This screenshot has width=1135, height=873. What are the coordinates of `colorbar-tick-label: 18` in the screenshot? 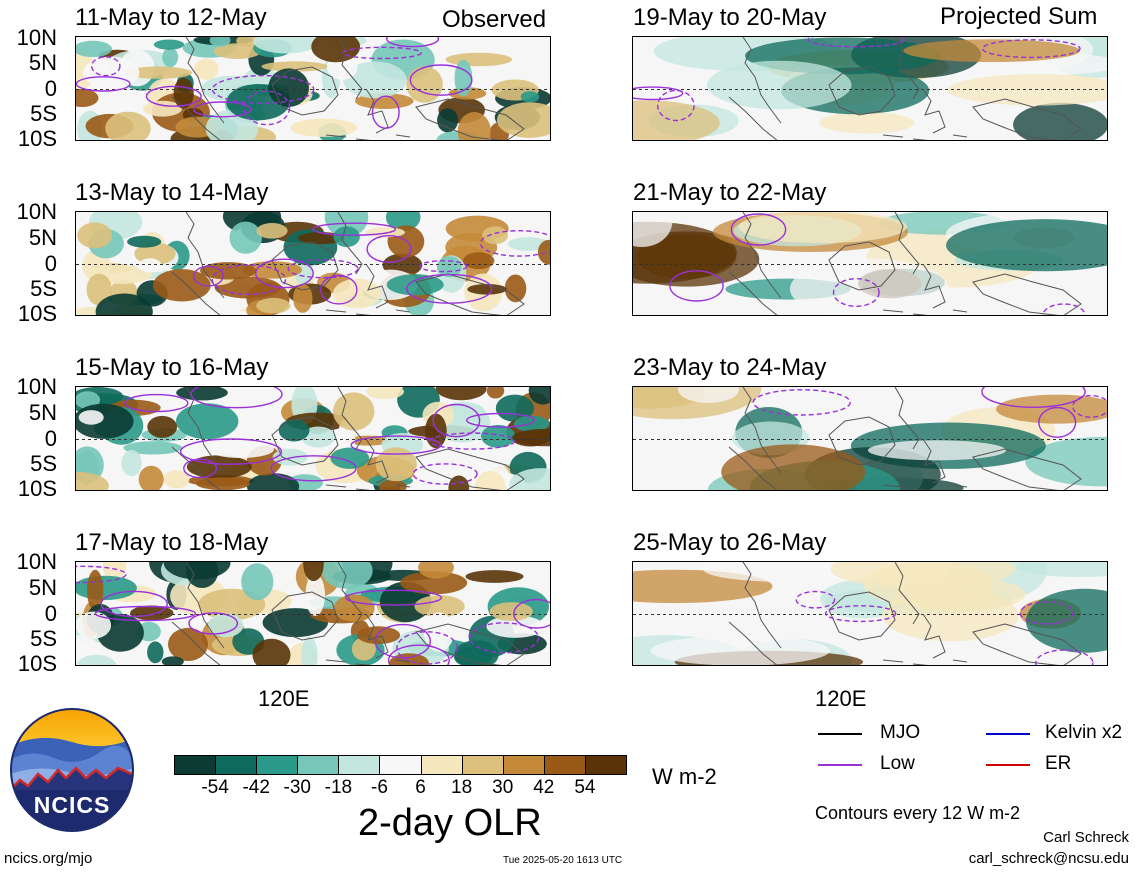 It's located at (462, 787).